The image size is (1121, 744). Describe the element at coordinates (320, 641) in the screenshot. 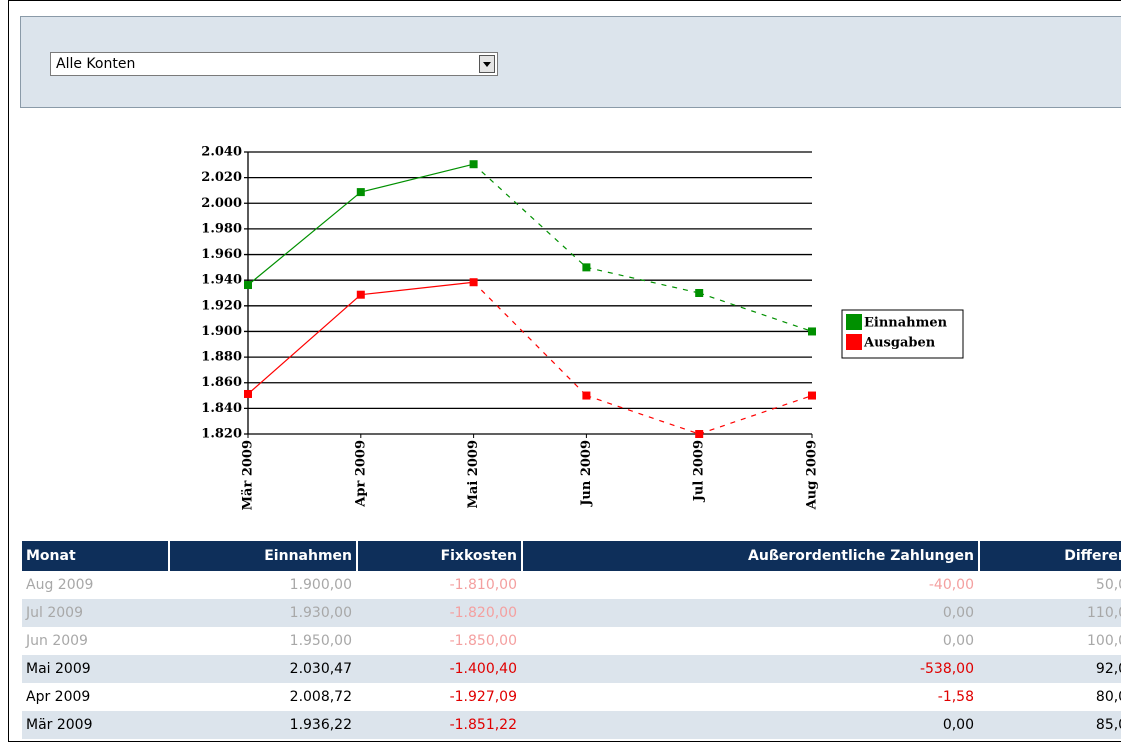

I see `table-cell: 1.950,00` at that location.